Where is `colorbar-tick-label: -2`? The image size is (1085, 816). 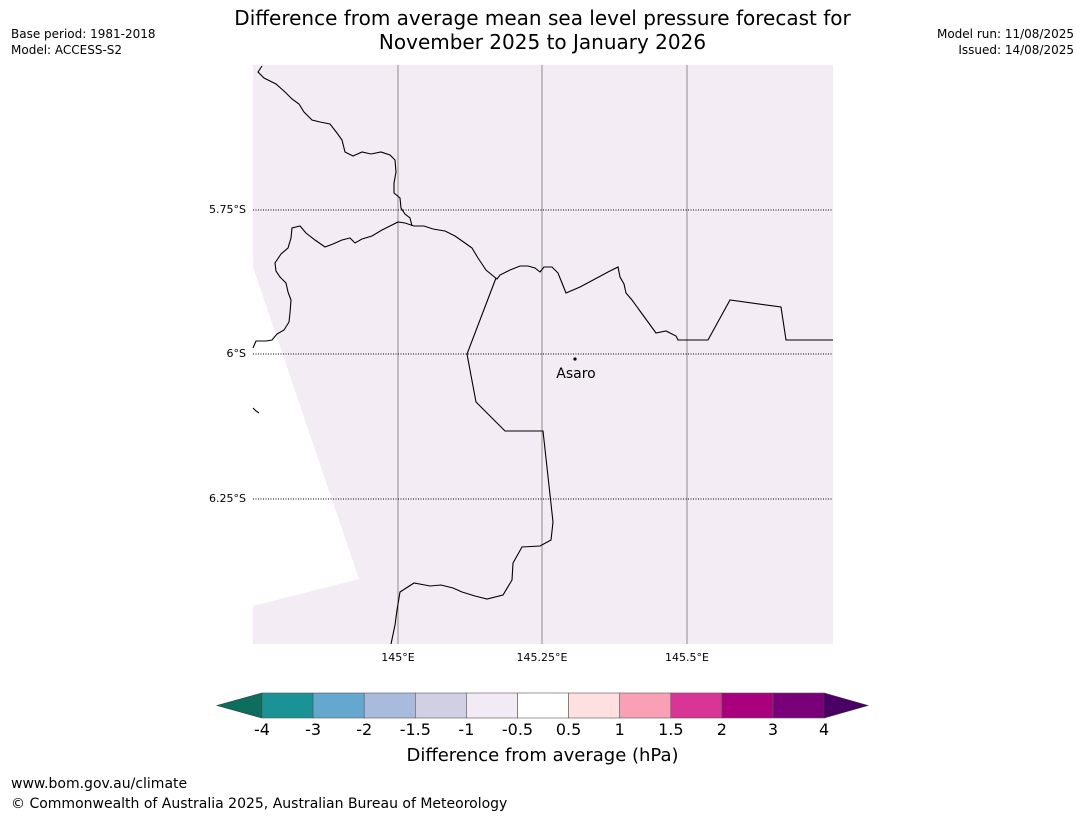
colorbar-tick-label: -2 is located at coordinates (364, 729).